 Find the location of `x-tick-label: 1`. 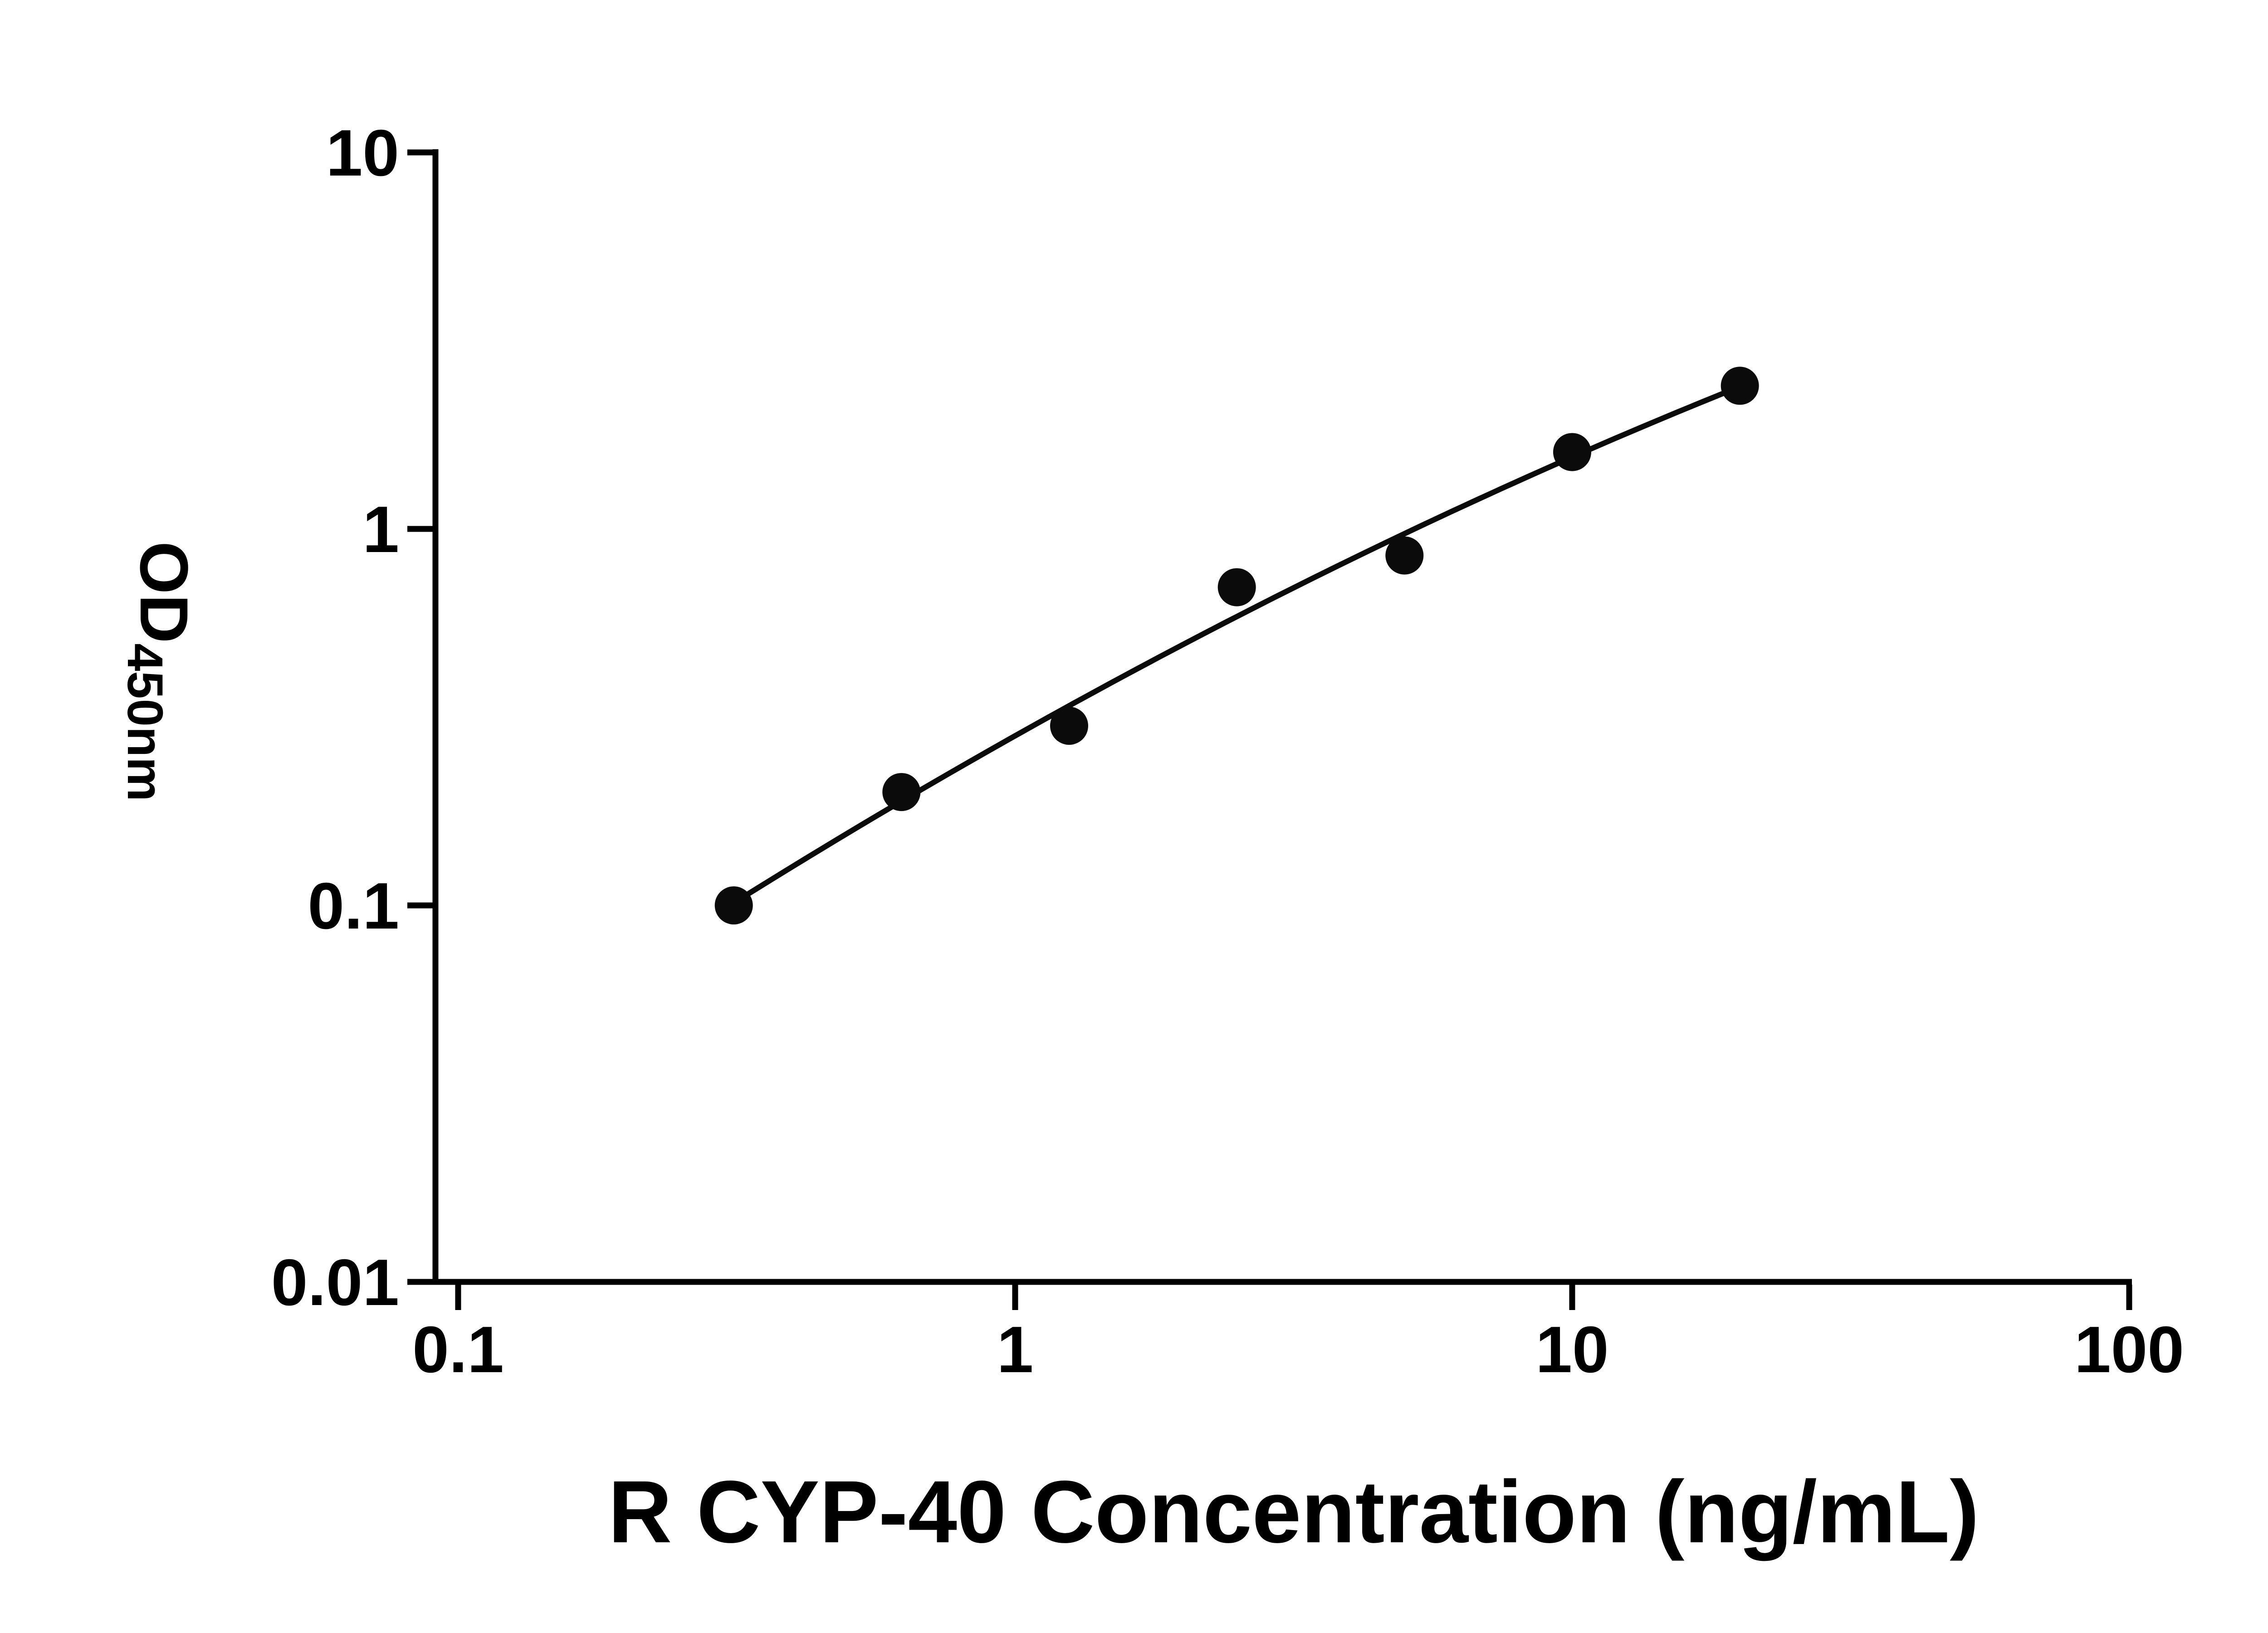

x-tick-label: 1 is located at coordinates (1016, 1349).